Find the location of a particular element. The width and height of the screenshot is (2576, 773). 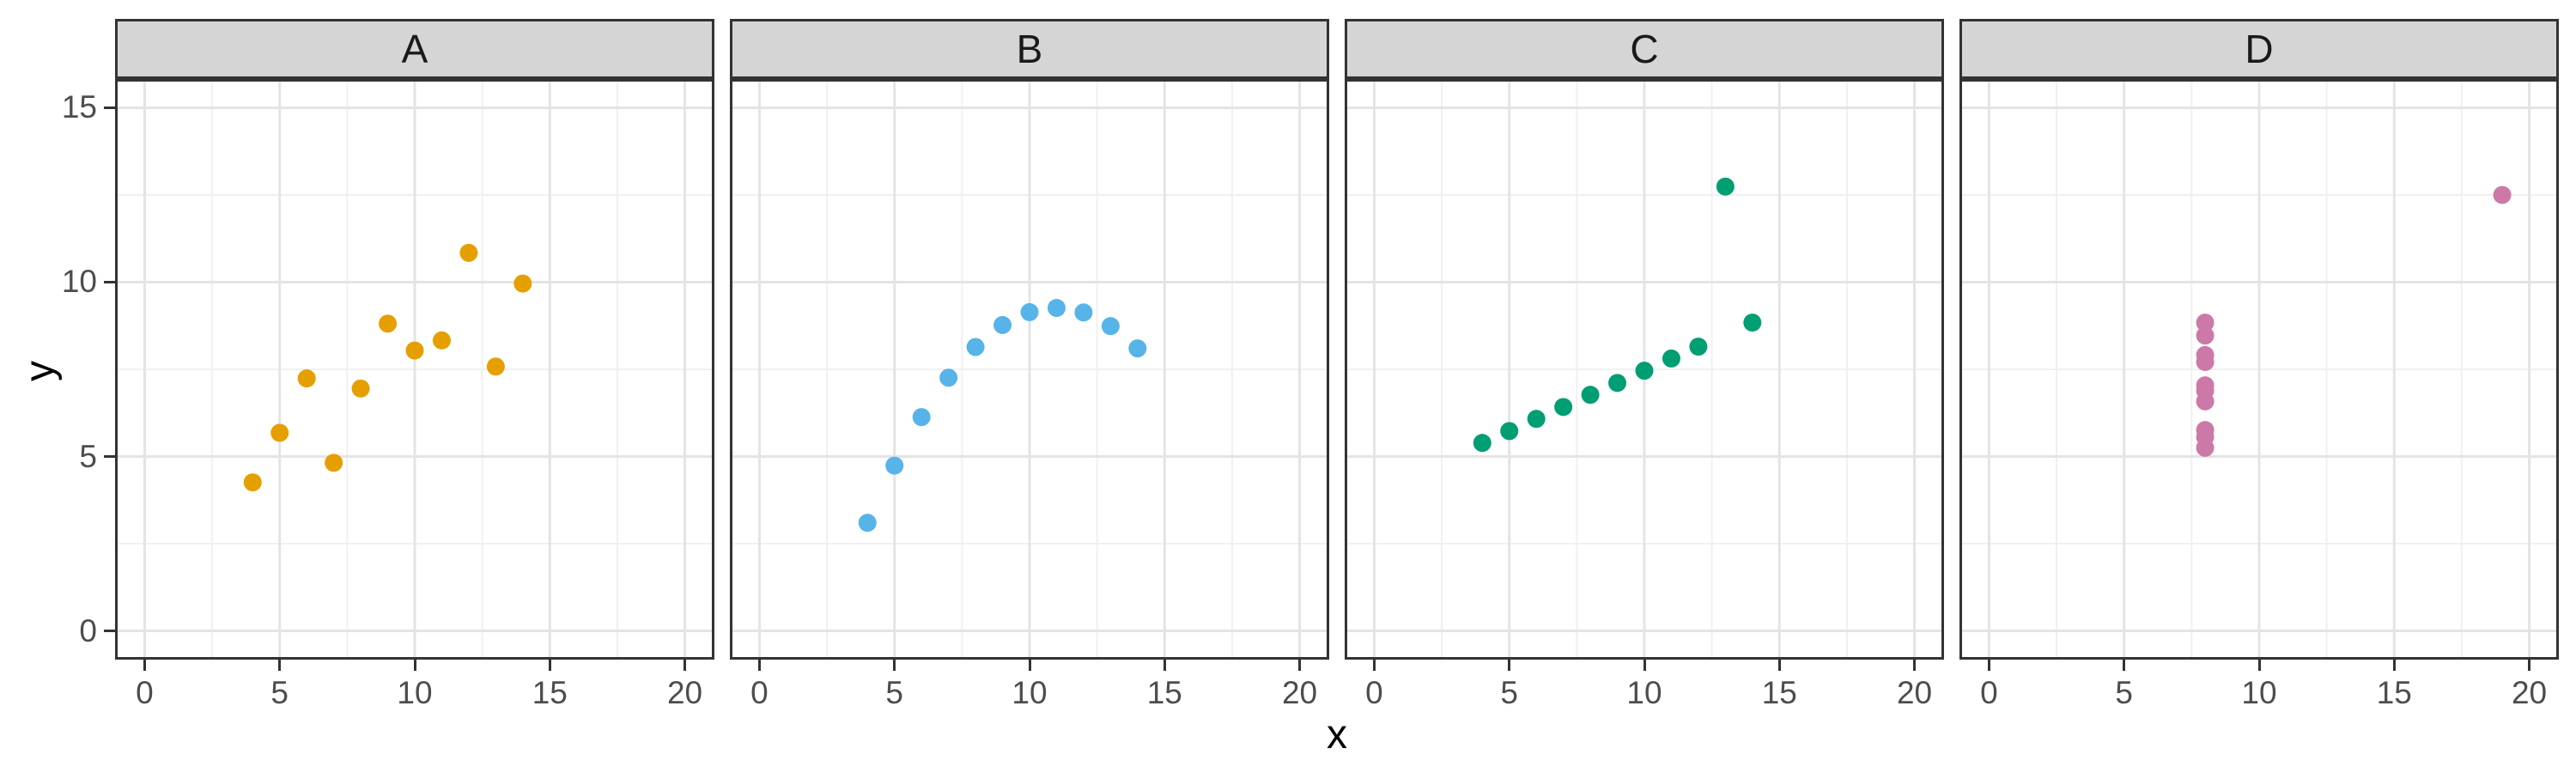

facet-strip-label: C is located at coordinates (1645, 49).